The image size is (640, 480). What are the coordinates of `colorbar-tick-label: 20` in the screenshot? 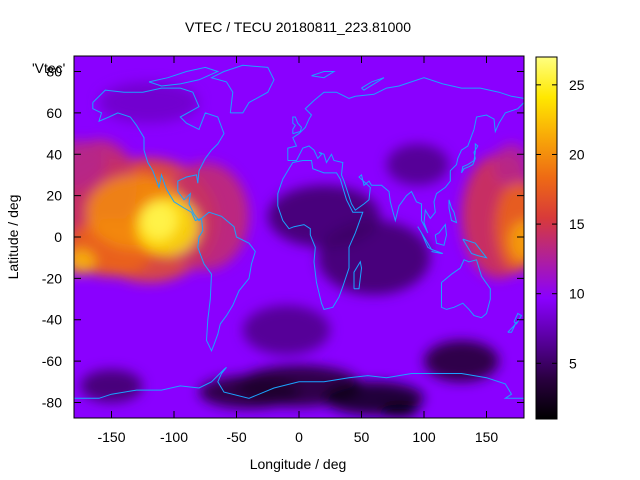 It's located at (577, 154).